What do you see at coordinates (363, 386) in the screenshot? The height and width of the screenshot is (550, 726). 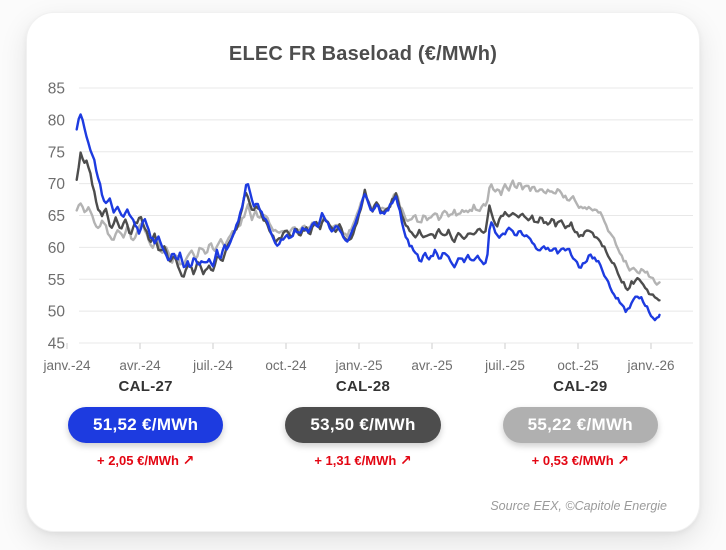 I see `cal-28-label: CAL-28` at bounding box center [363, 386].